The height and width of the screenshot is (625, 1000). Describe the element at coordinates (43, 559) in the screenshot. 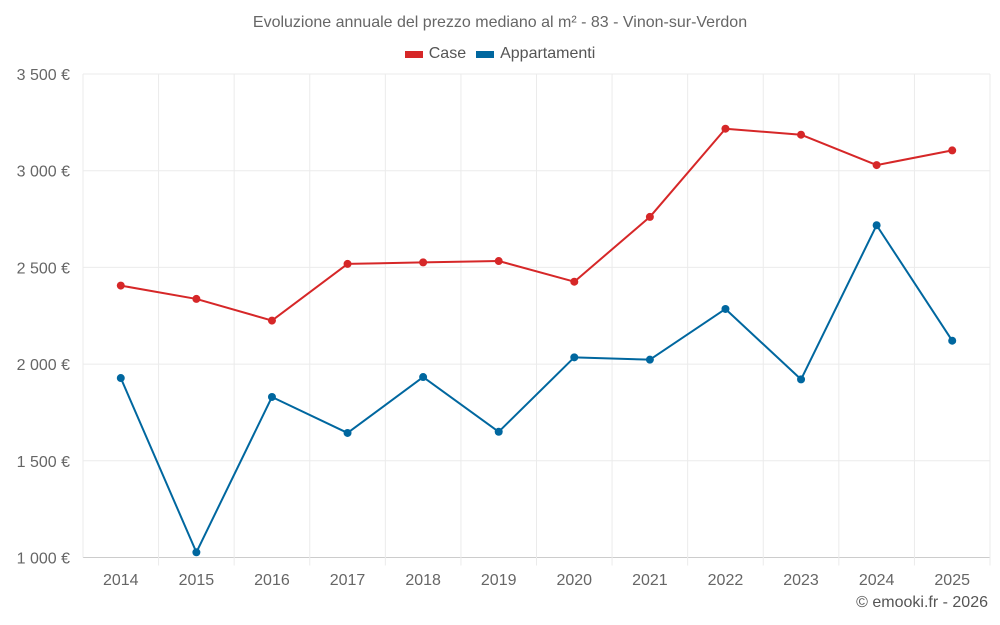

I see `y-tick-label: 1 000 €` at that location.